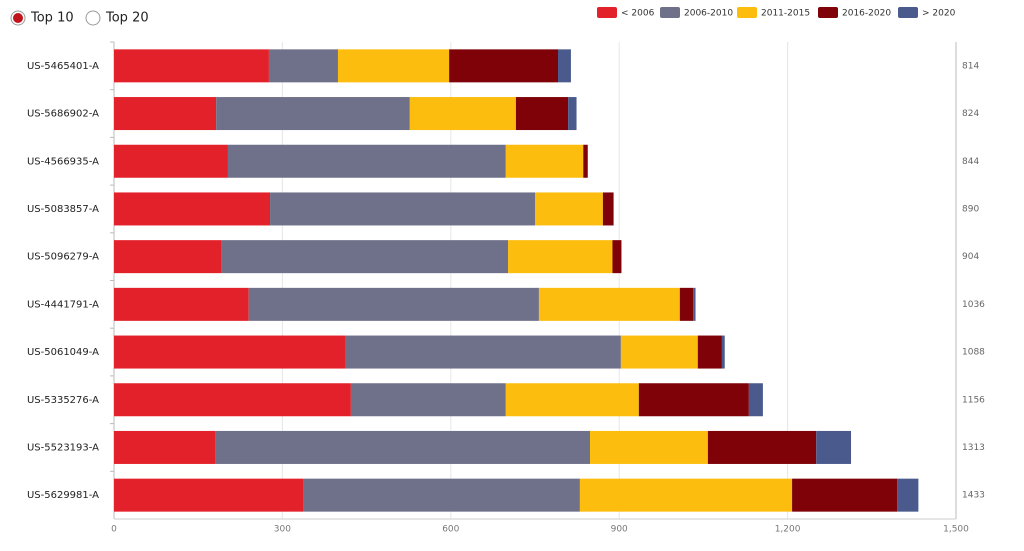 This screenshot has width=1024, height=551. I want to click on radio-label: Top 10, so click(52, 18).